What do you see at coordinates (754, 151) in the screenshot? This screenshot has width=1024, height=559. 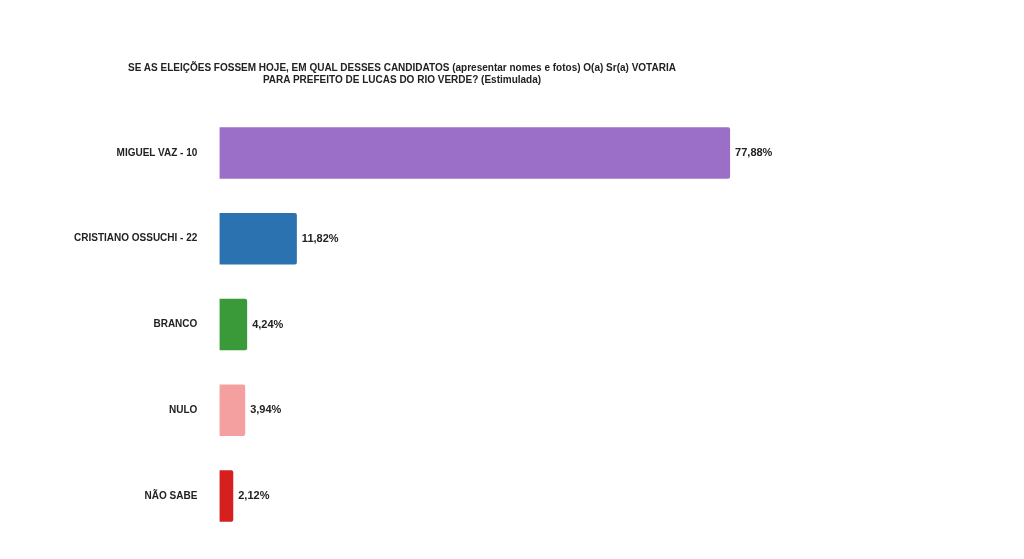 I see `data-label: 77,88%` at bounding box center [754, 151].